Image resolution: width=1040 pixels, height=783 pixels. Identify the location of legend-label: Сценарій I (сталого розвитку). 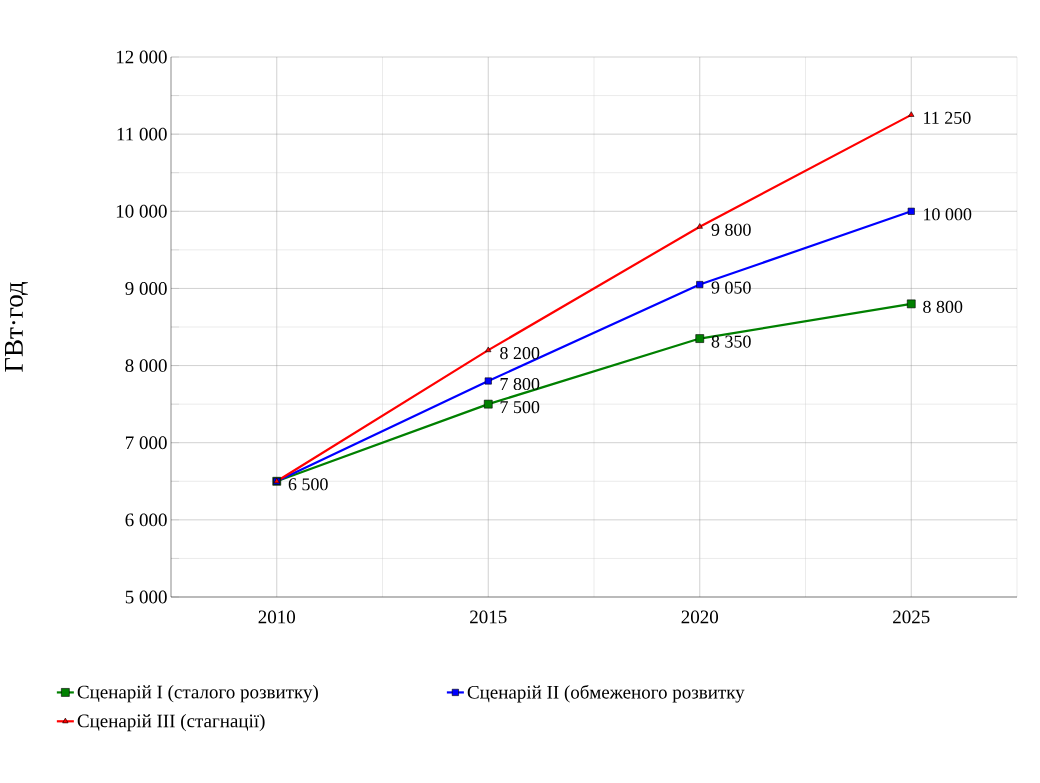
(197, 694).